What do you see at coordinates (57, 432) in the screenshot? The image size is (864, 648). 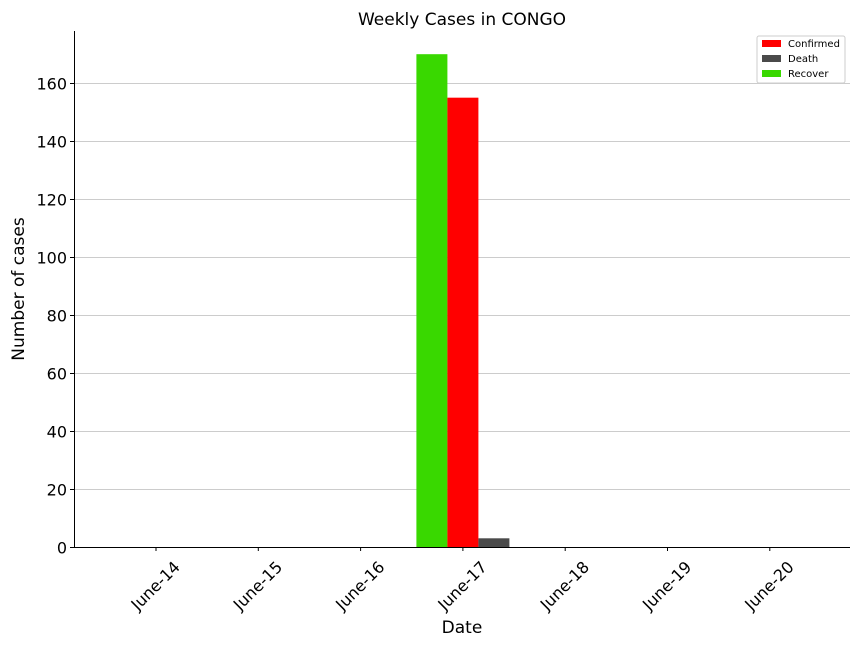 I see `y-tick-label-2: 40` at bounding box center [57, 432].